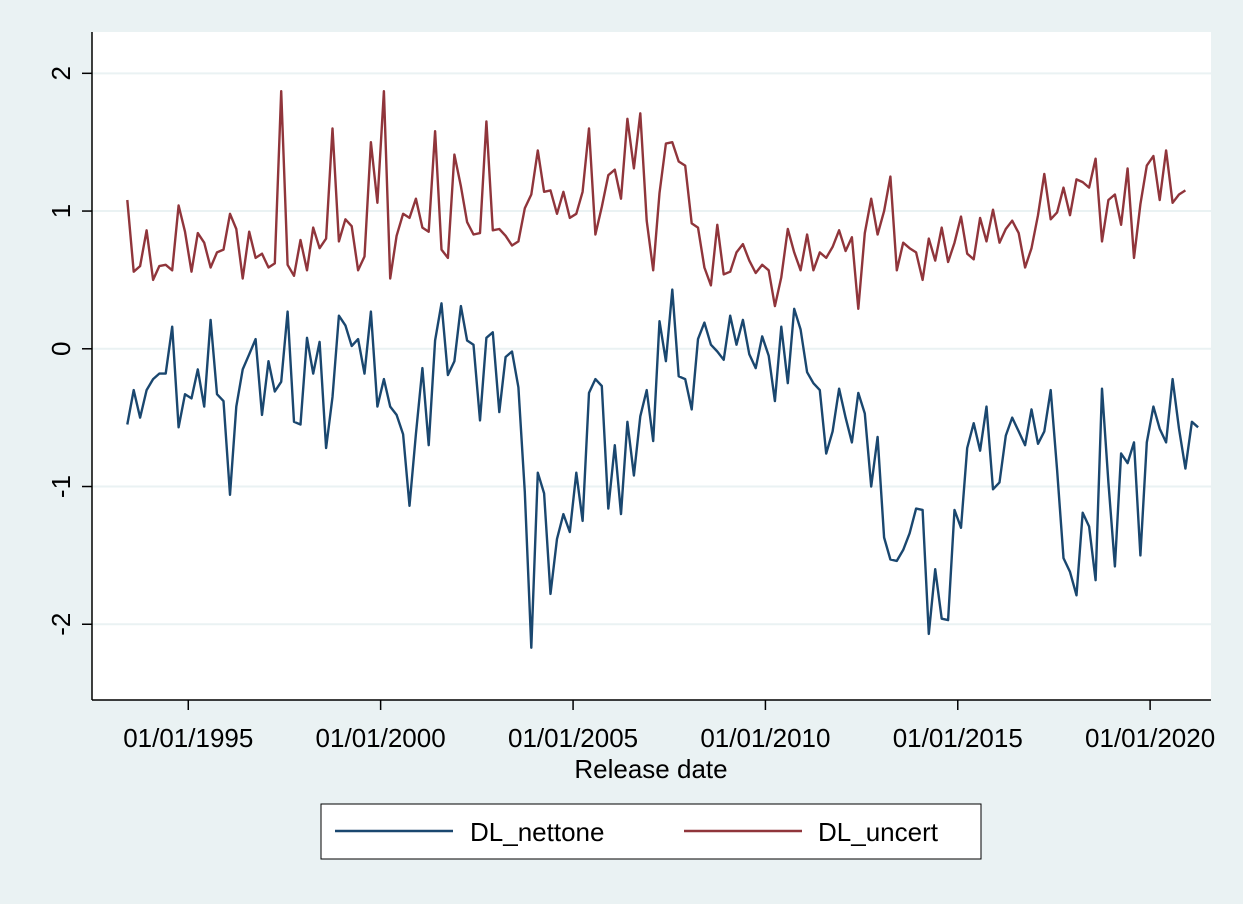 This screenshot has width=1243, height=904. I want to click on y-tick-label: -1, so click(61, 486).